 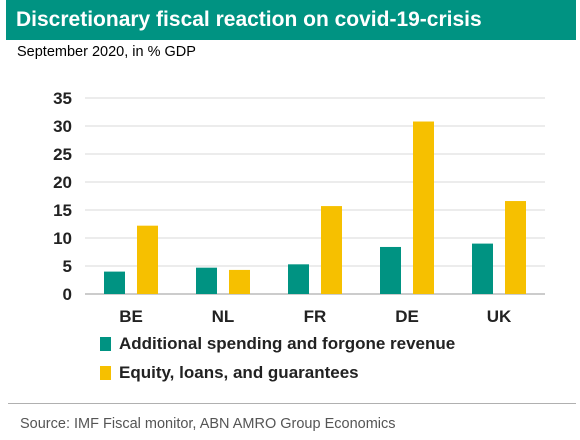 I want to click on legend-label-series-2: Equity, loans, and guarantees, so click(x=239, y=372).